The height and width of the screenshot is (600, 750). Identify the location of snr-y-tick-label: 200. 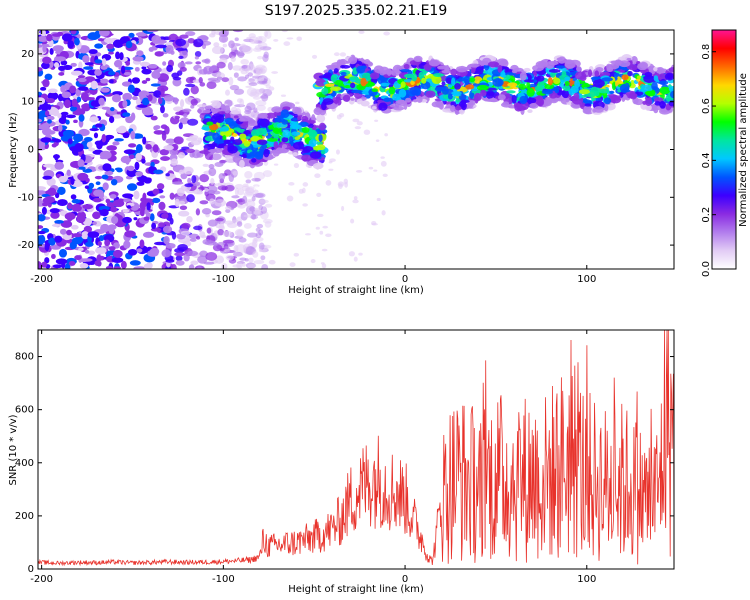
(24, 516).